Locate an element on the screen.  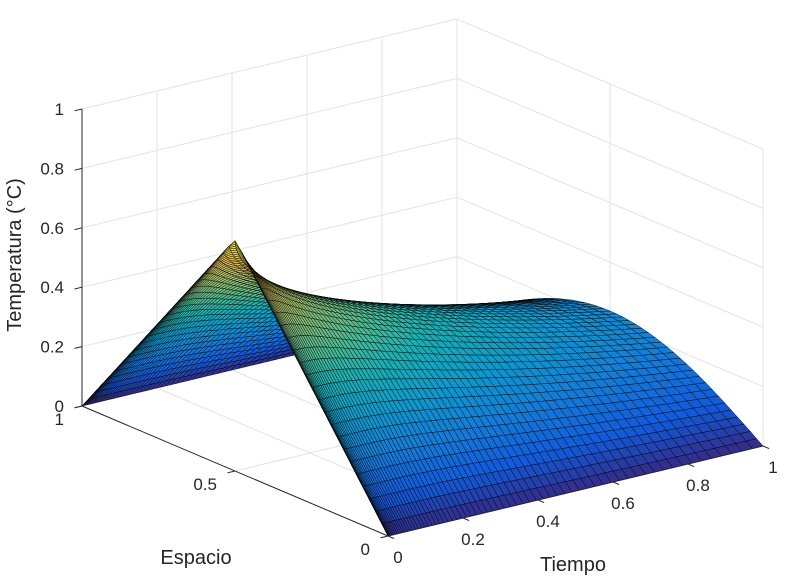
y-axis-label: Espacio is located at coordinates (195, 558).